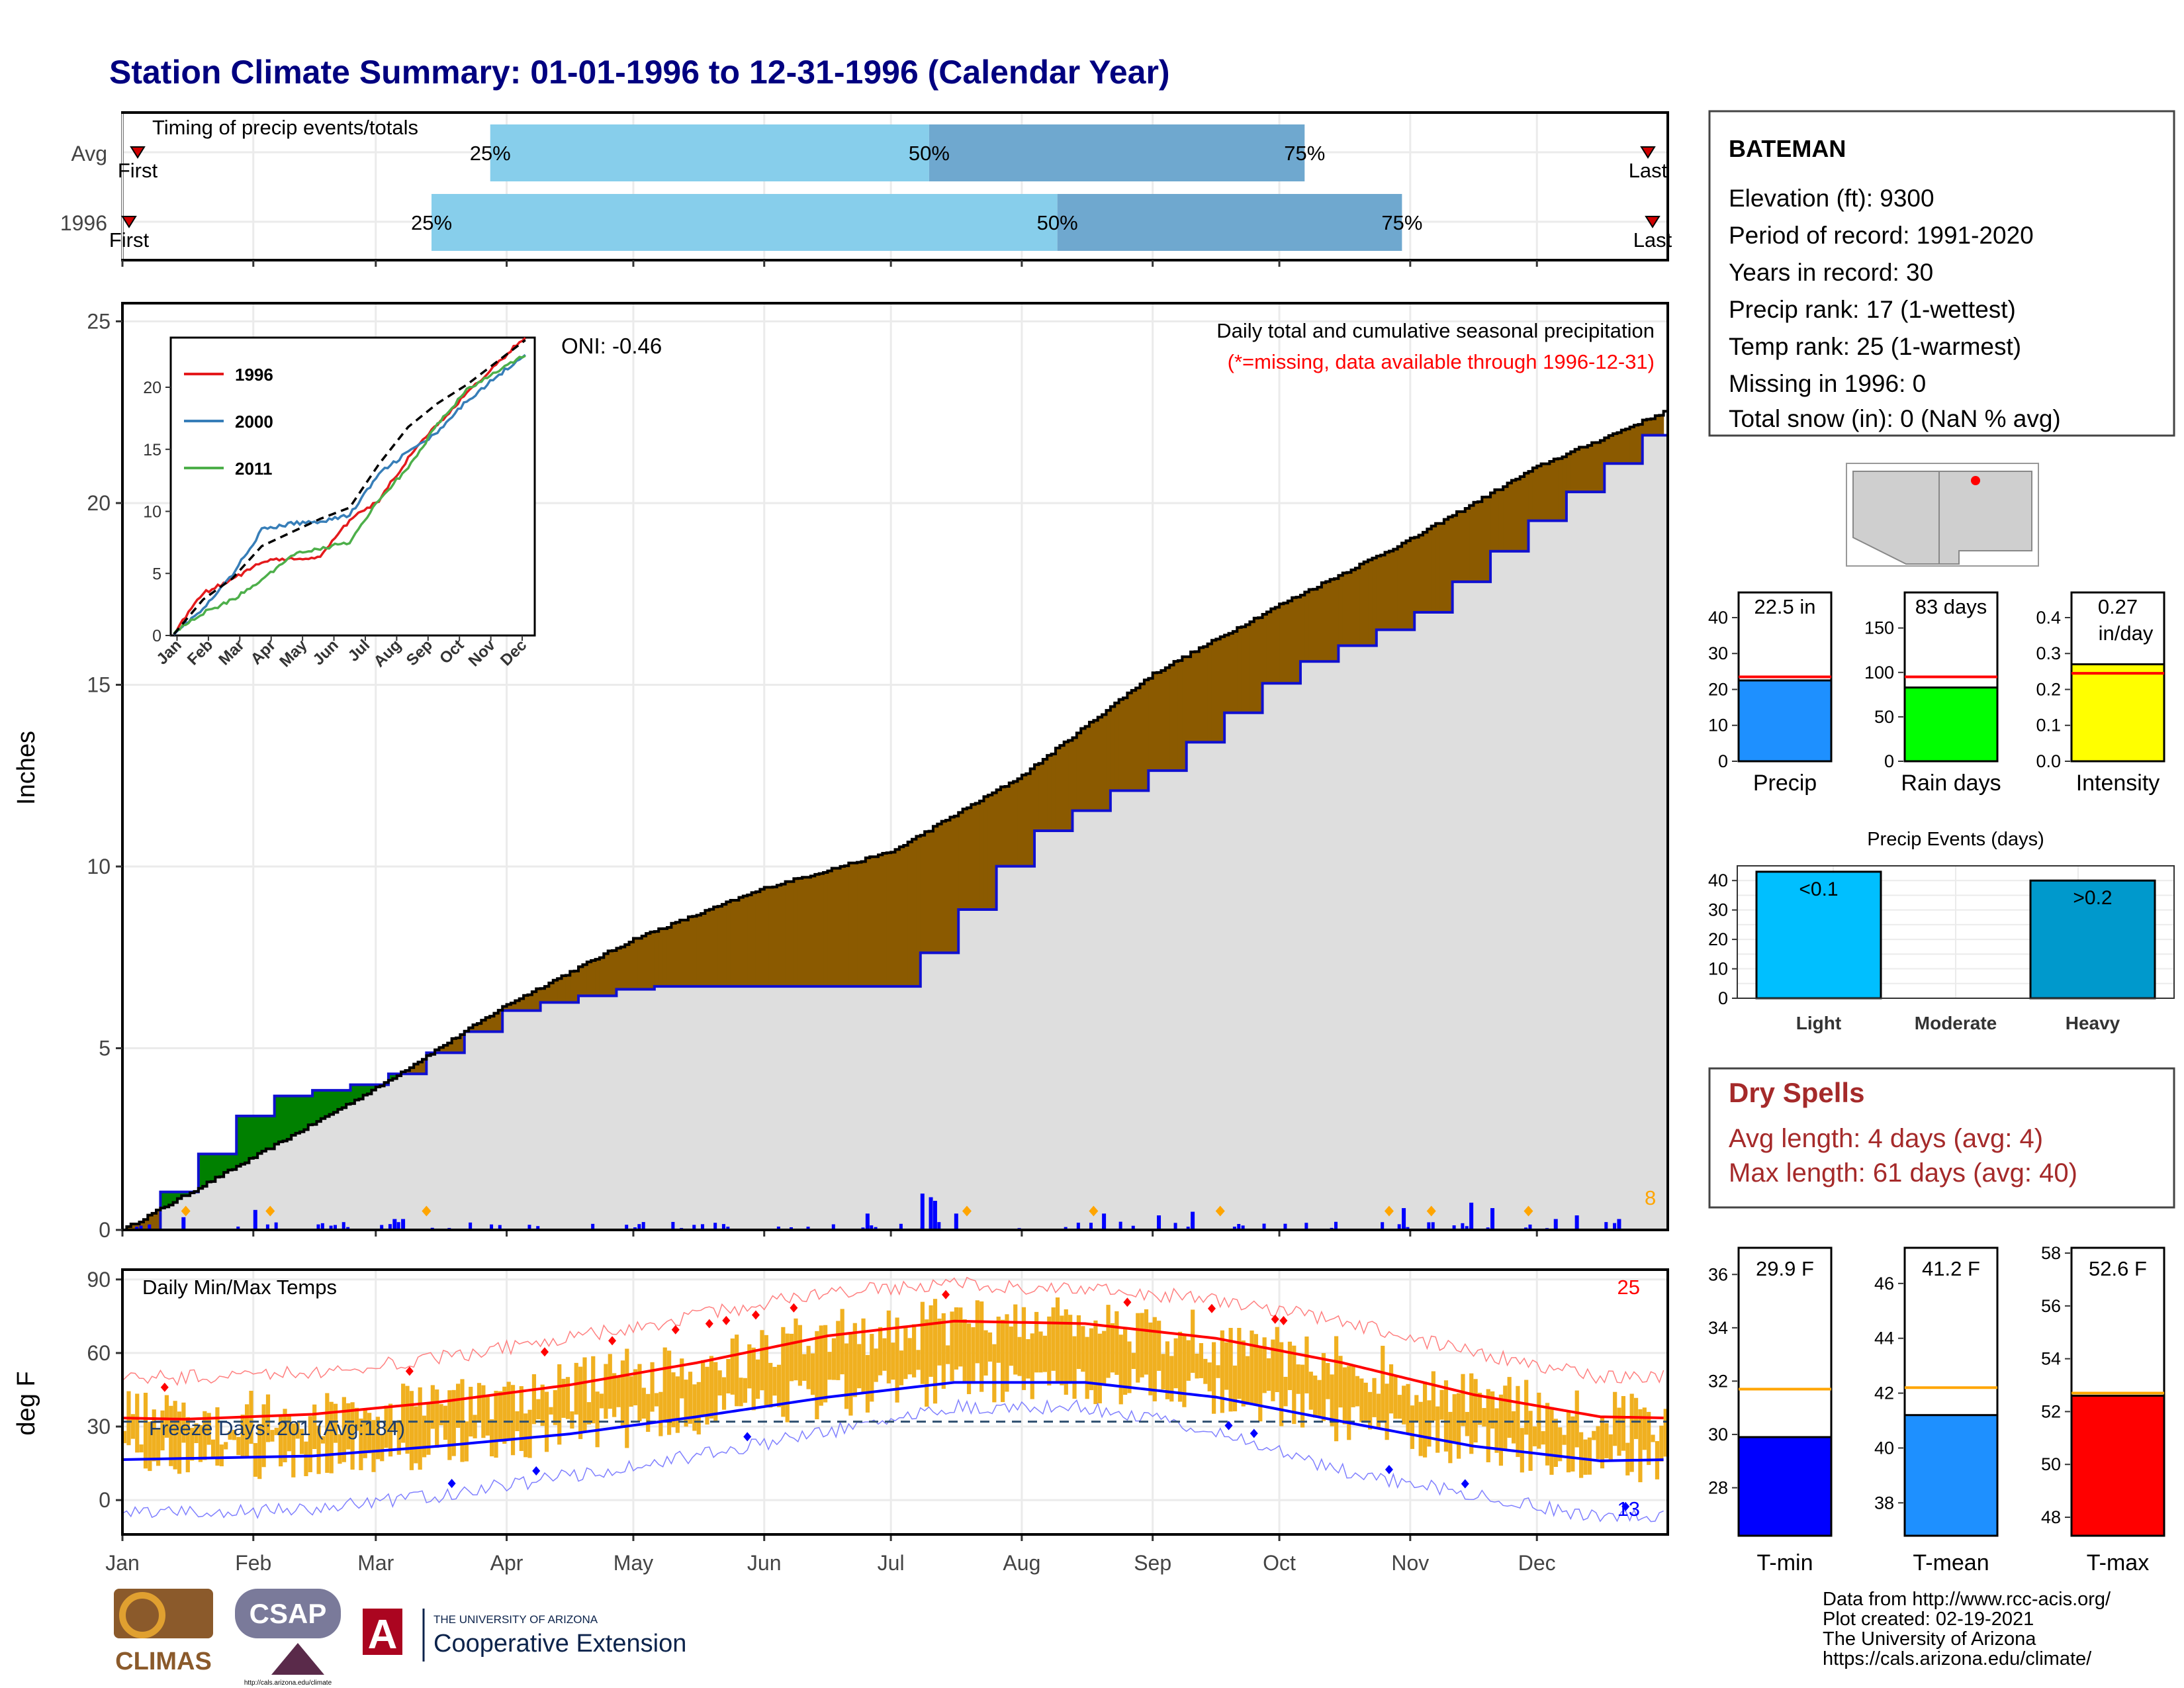 Image resolution: width=2184 pixels, height=1688 pixels. What do you see at coordinates (349, 494) in the screenshot?
I see `inset-series-2011` at bounding box center [349, 494].